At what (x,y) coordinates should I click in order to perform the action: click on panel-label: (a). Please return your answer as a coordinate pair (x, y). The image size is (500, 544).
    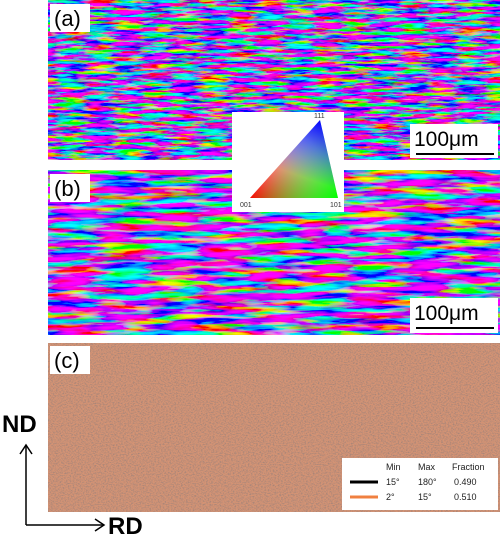
    Looking at the image, I should click on (67, 18).